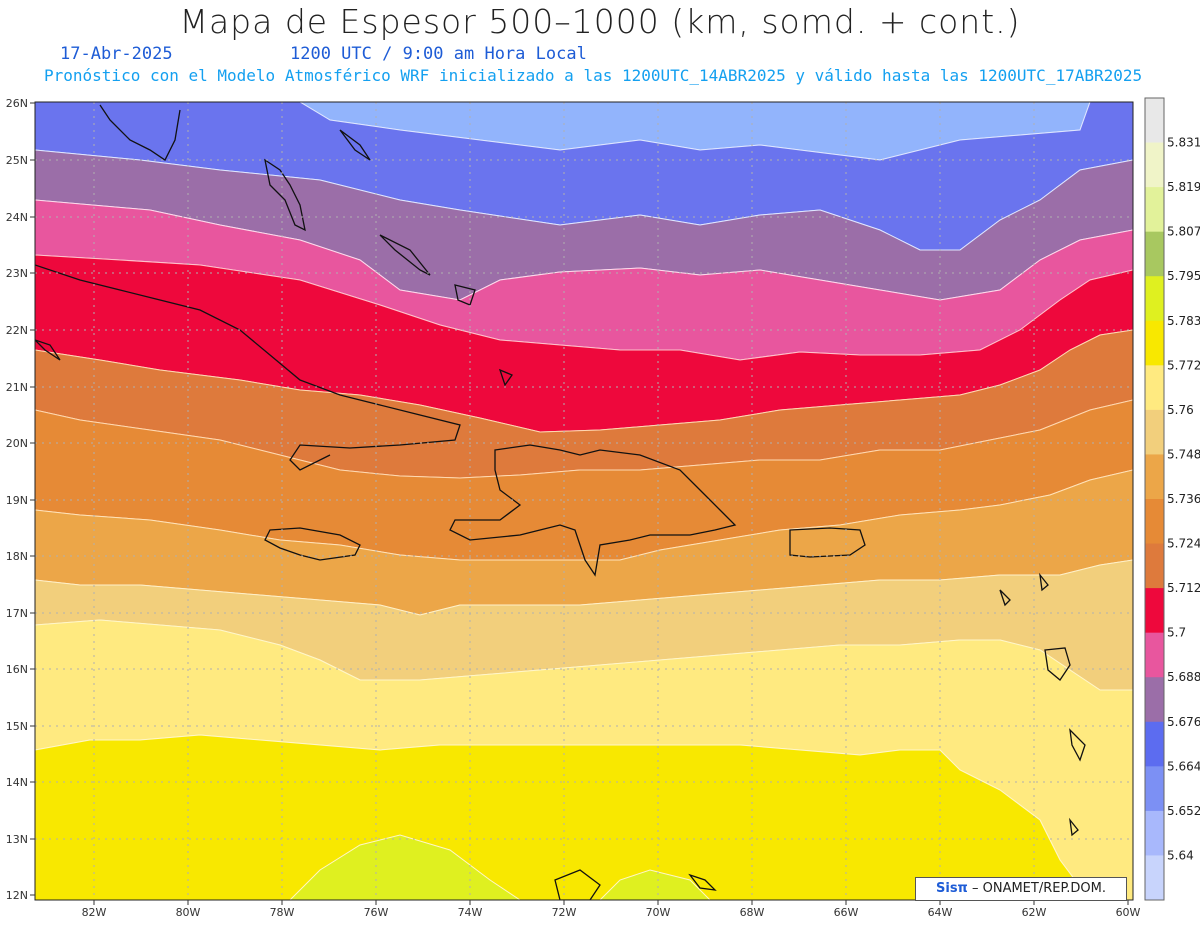 The image size is (1200, 927). What do you see at coordinates (752, 912) in the screenshot?
I see `lon-label: 68W` at bounding box center [752, 912].